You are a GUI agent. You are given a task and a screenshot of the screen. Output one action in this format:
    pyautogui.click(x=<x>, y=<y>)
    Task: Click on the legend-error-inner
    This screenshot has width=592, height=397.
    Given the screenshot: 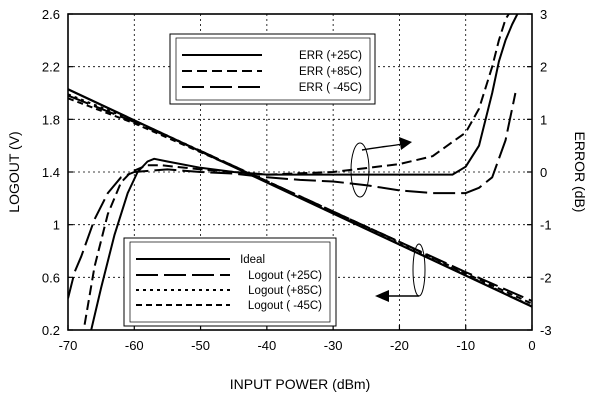 What is the action you would take?
    pyautogui.click(x=273, y=69)
    